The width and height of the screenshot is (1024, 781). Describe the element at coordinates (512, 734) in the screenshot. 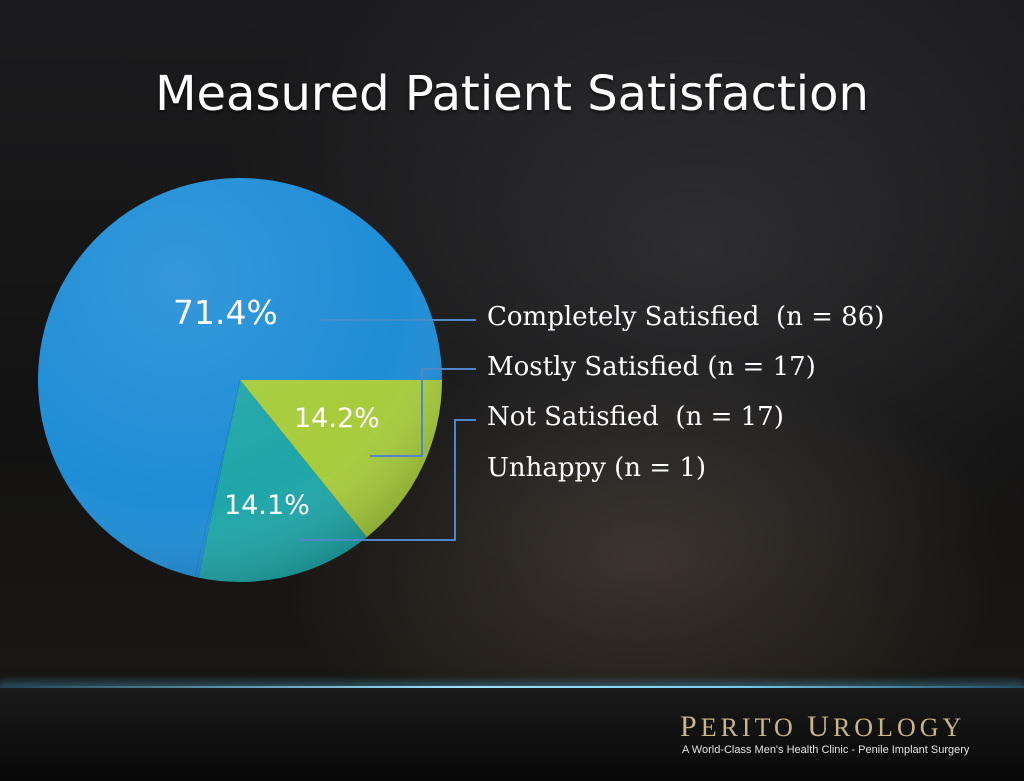

I see `footer-band` at that location.